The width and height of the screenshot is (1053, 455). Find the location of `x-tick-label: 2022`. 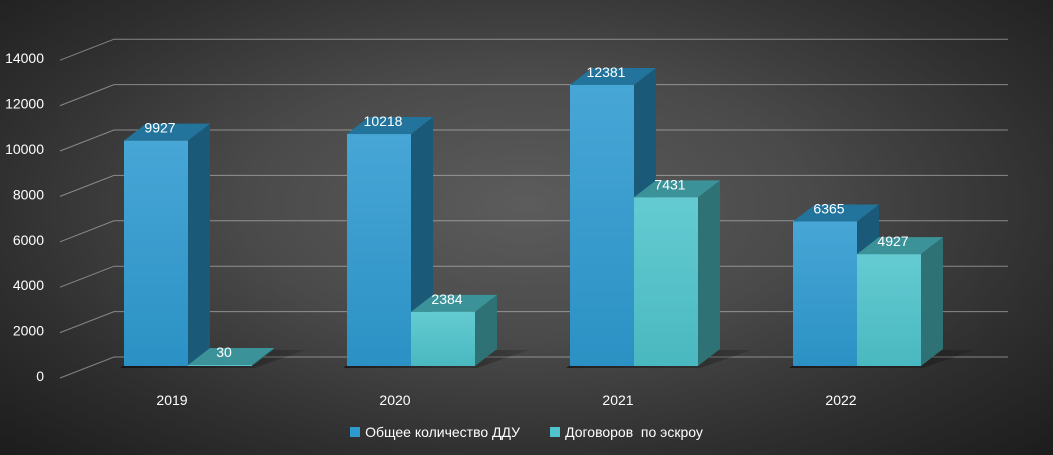

x-tick-label: 2022 is located at coordinates (840, 400).